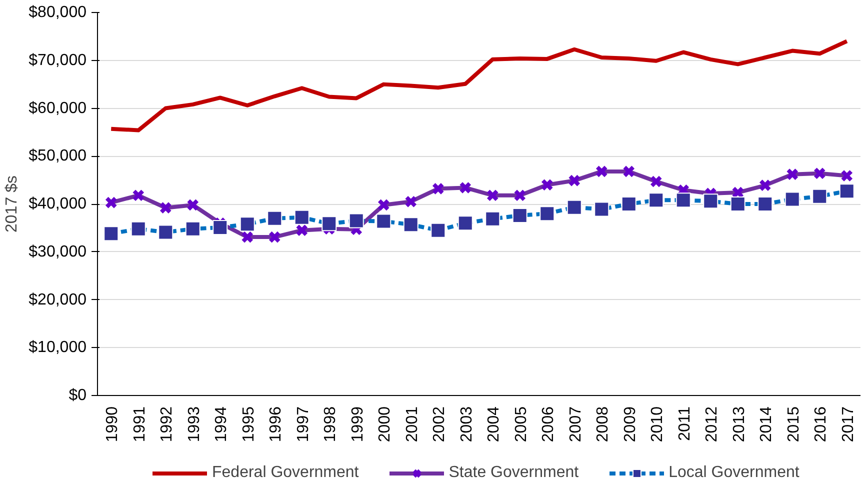 The image size is (865, 491). What do you see at coordinates (630, 424) in the screenshot?
I see `x-tick-label: 2009` at bounding box center [630, 424].